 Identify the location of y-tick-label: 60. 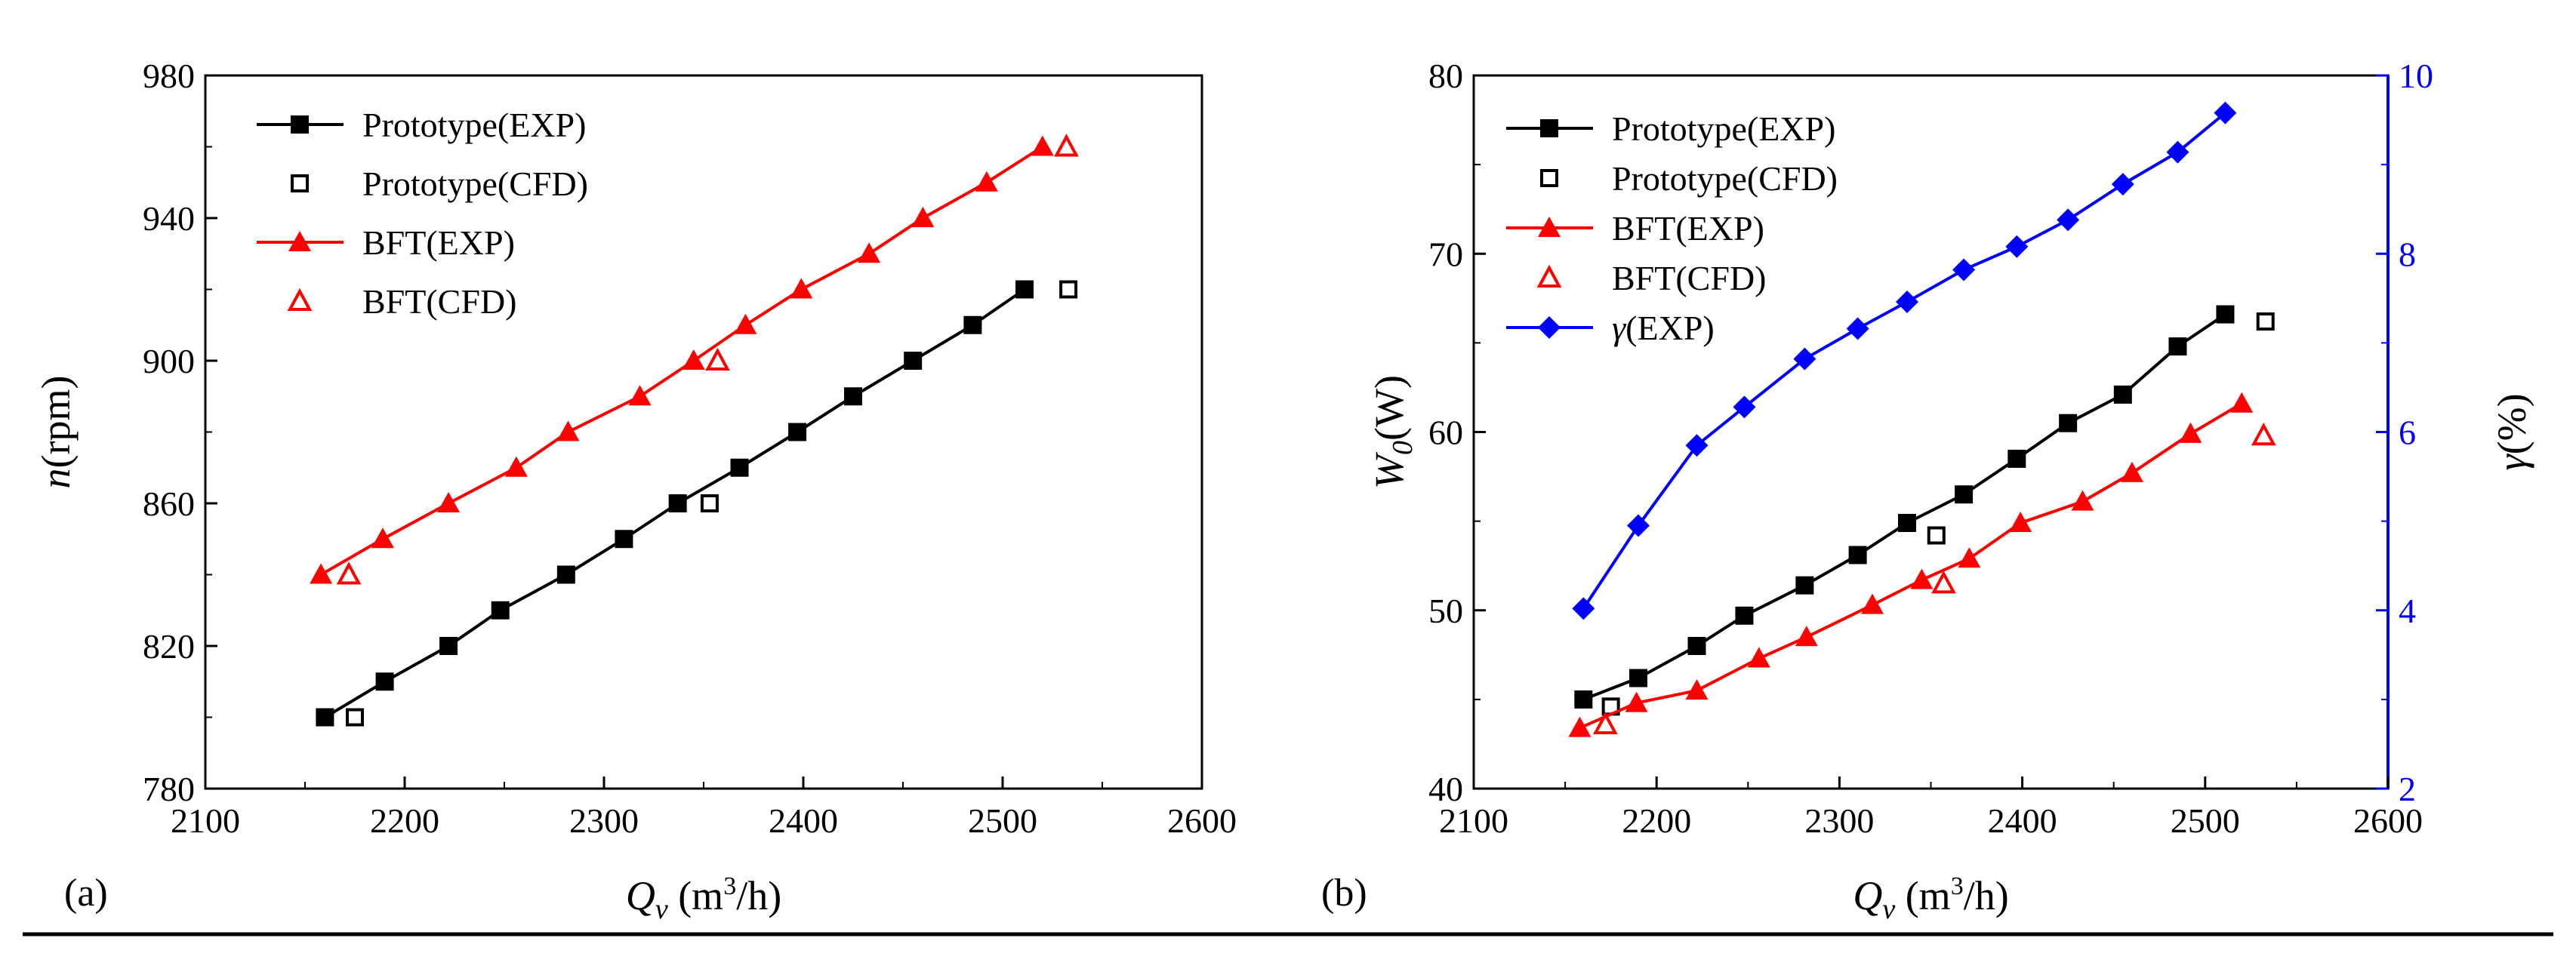
(1445, 433).